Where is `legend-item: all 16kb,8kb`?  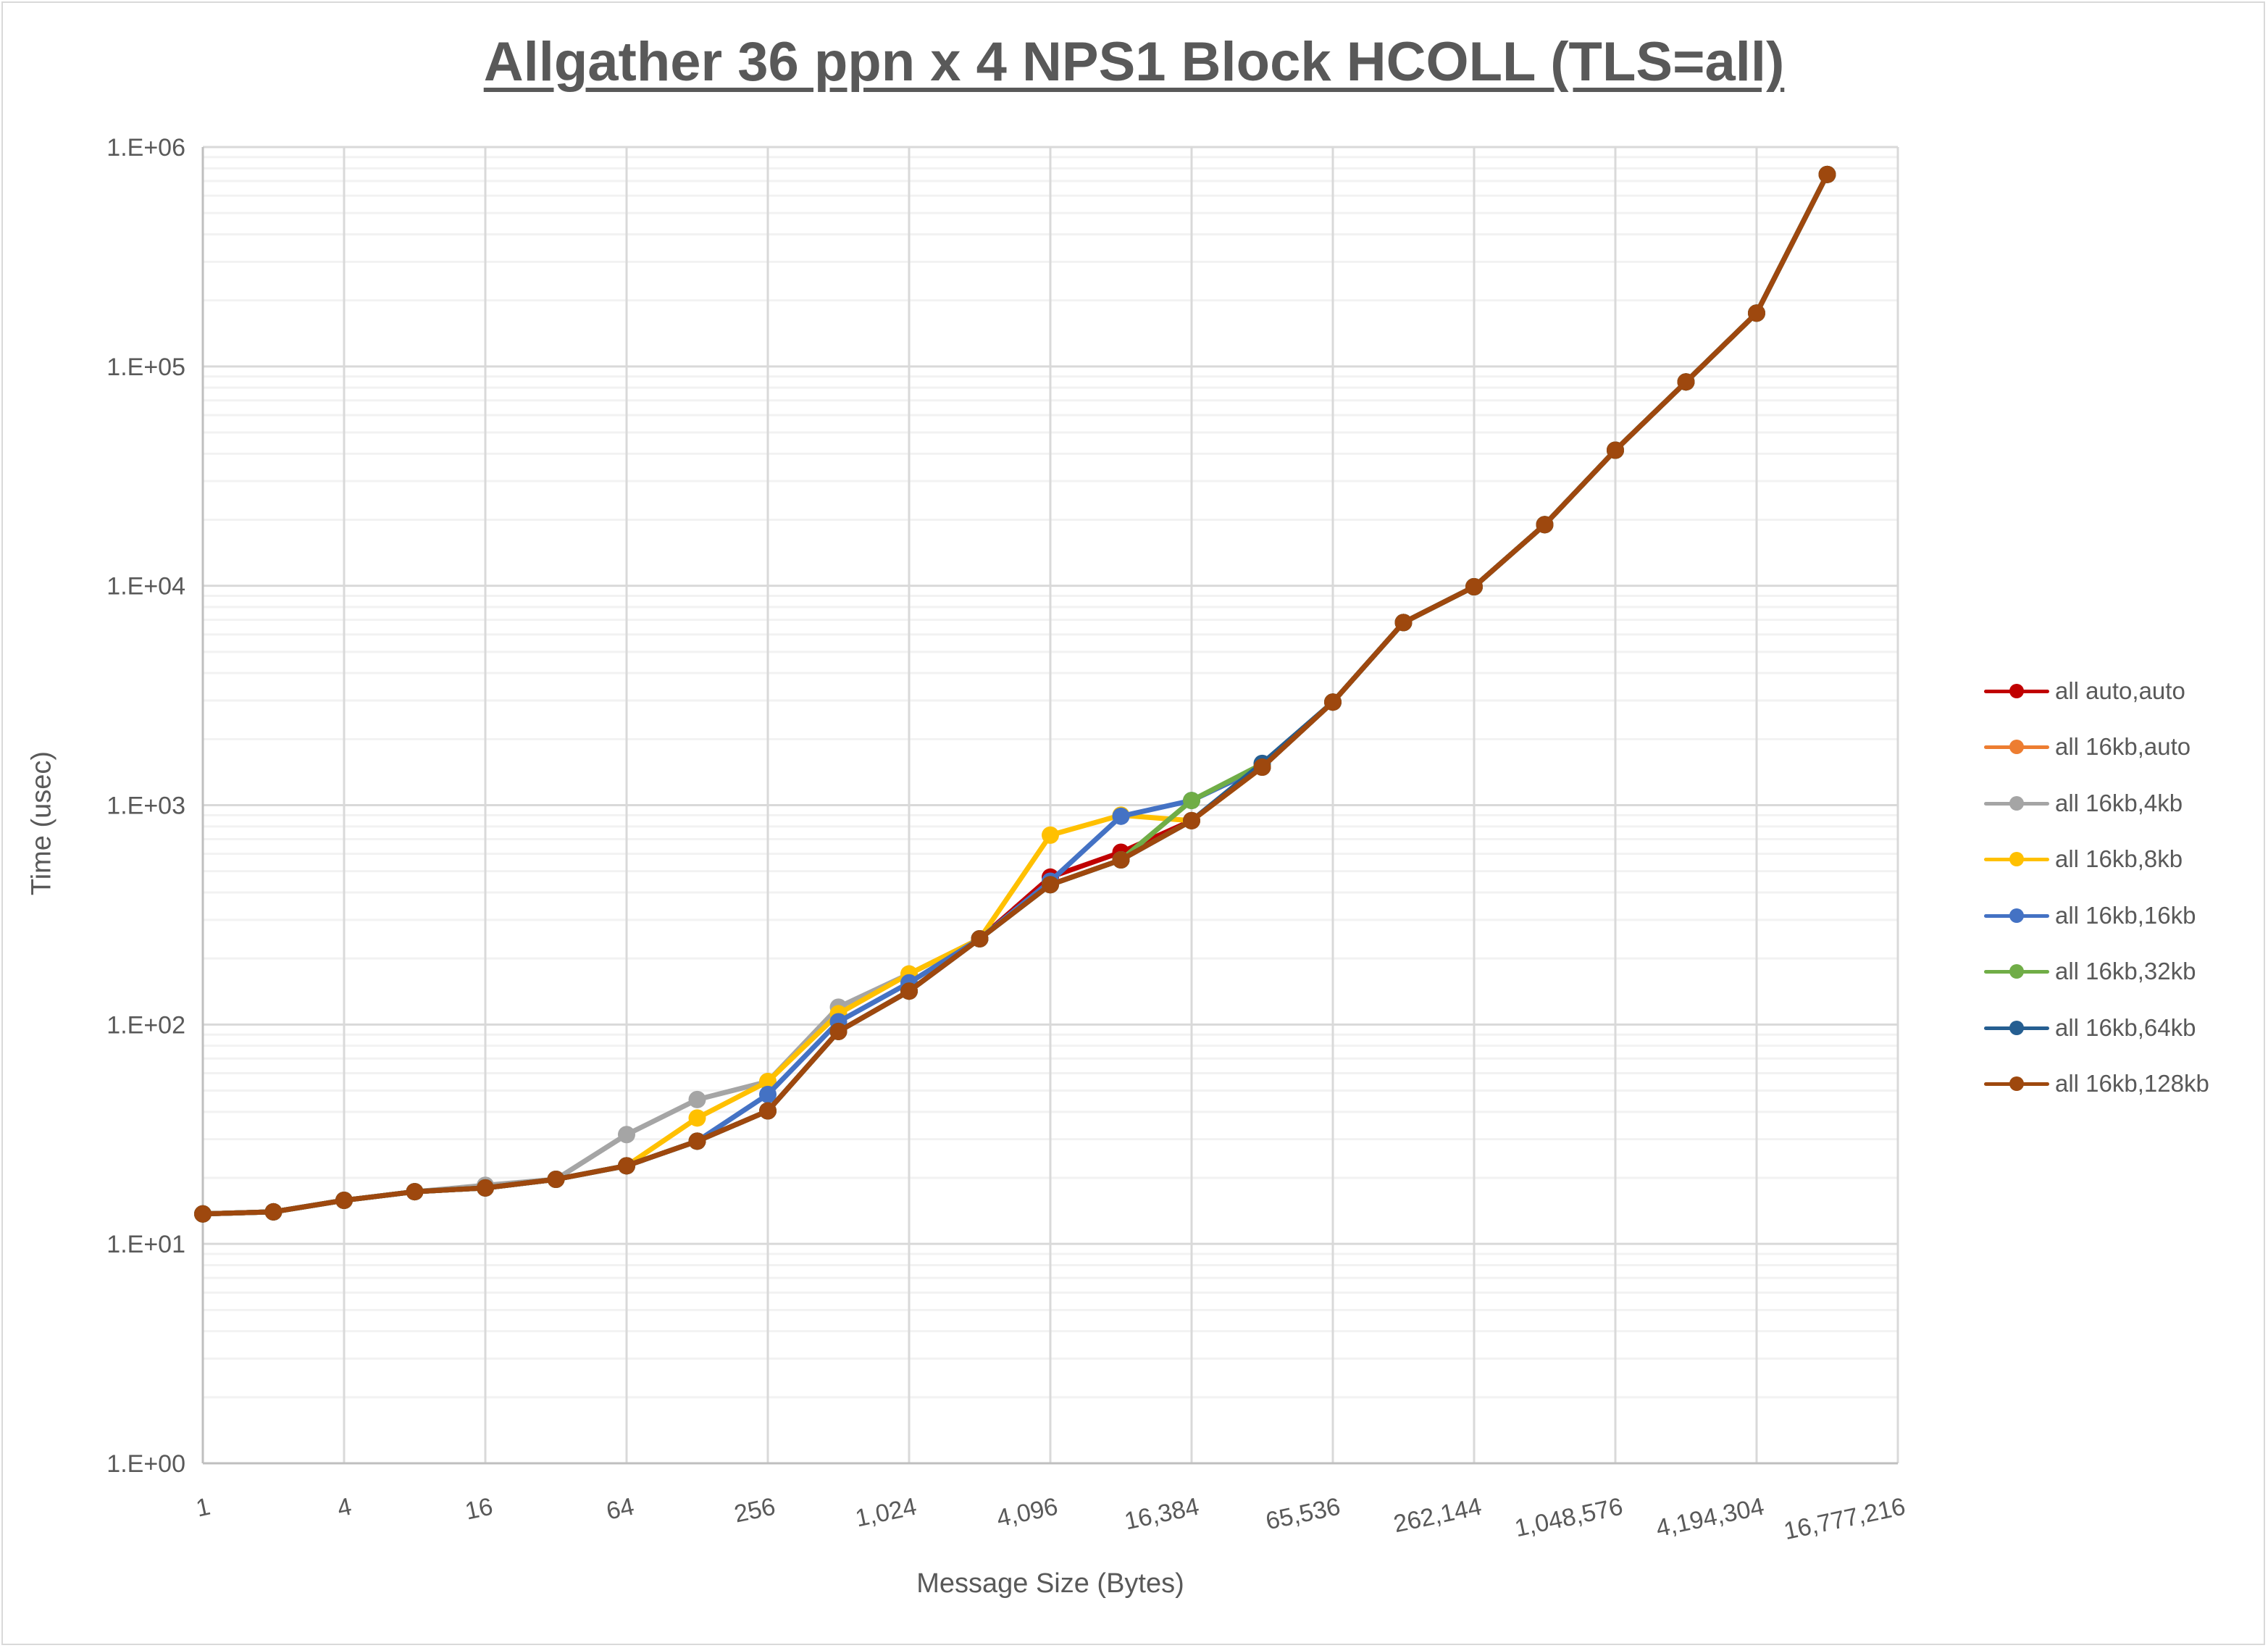
legend-item: all 16kb,8kb is located at coordinates (2095, 860).